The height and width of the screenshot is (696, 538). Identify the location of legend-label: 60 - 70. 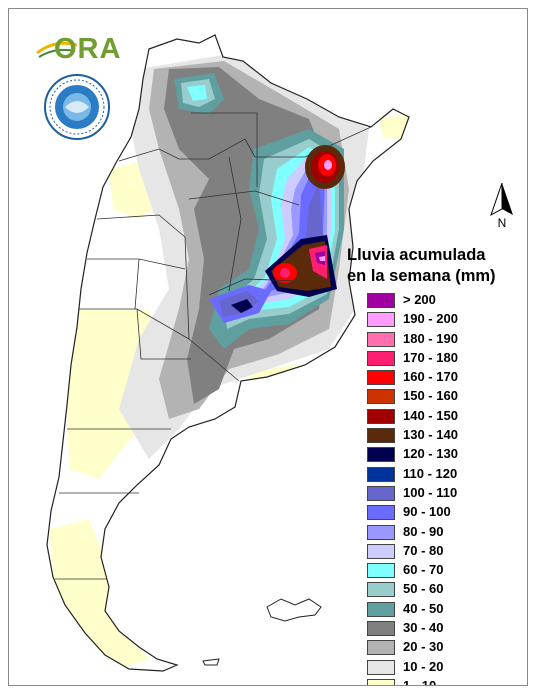
(423, 570).